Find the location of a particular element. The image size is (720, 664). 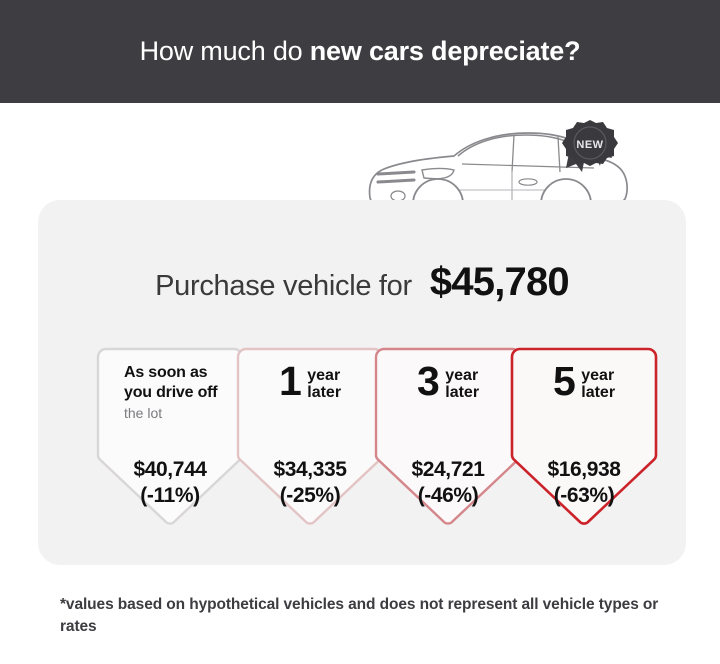

card-percent-0: (-11%) is located at coordinates (170, 495).